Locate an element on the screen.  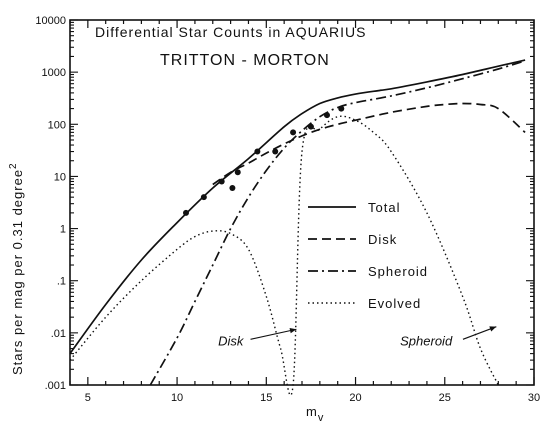
x-axis-label: mv is located at coordinates (315, 413).